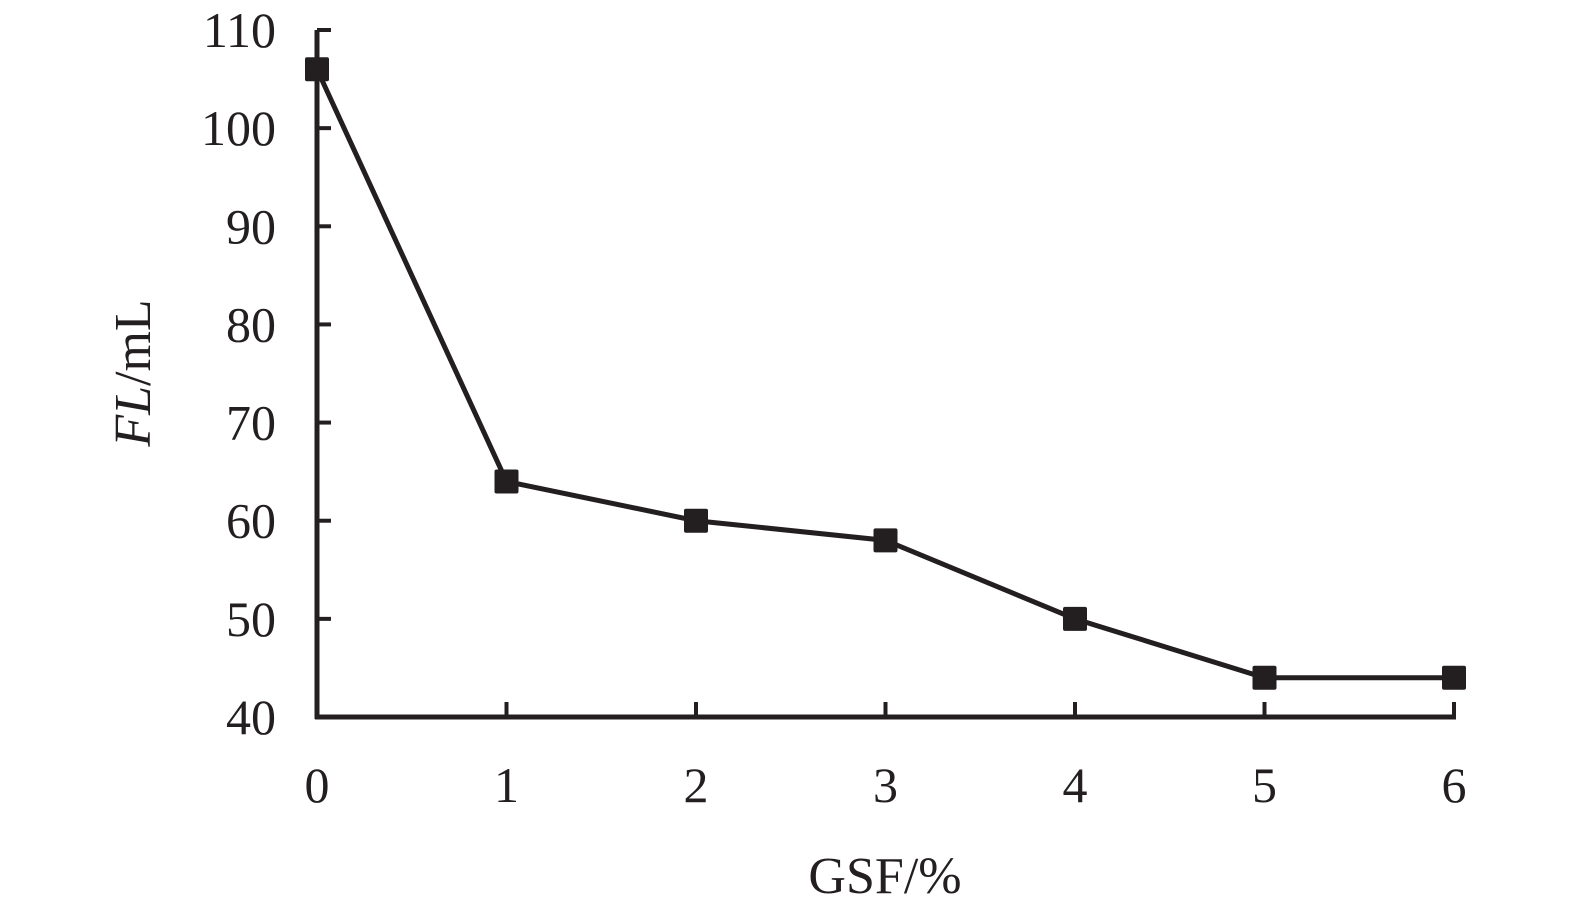 The height and width of the screenshot is (915, 1575). Describe the element at coordinates (251, 226) in the screenshot. I see `y-tick-label: 90` at that location.